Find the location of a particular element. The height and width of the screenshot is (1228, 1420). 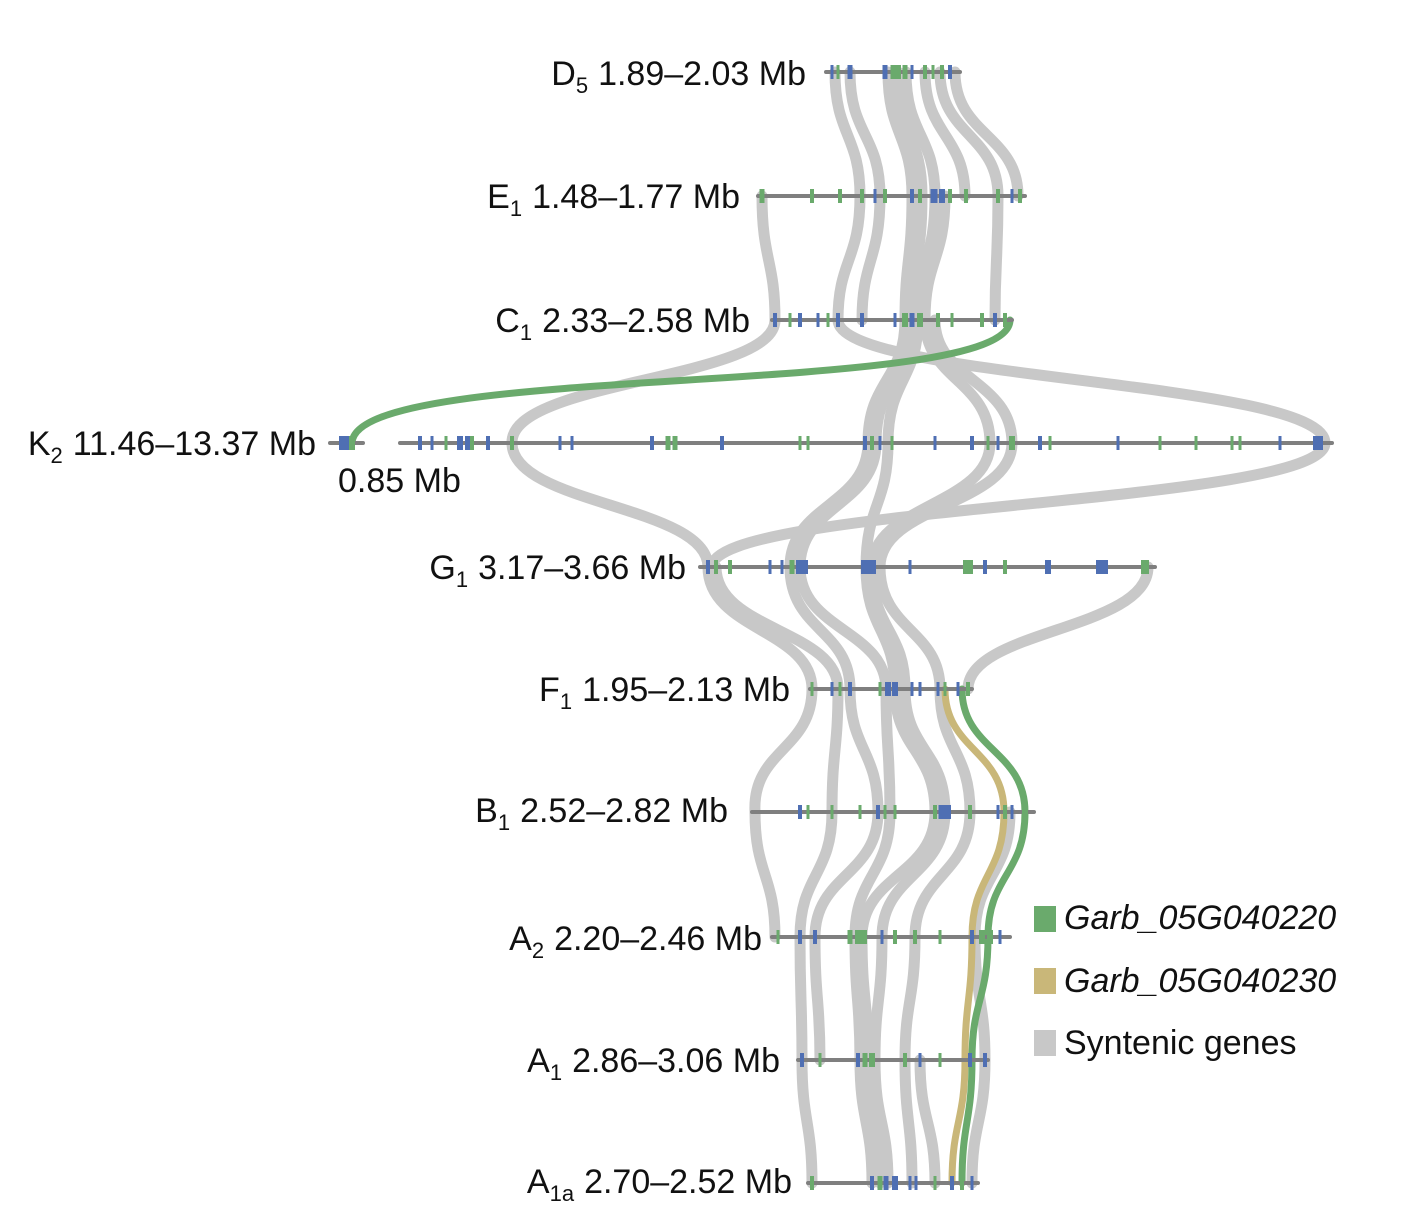

track-b1 is located at coordinates (893, 812).